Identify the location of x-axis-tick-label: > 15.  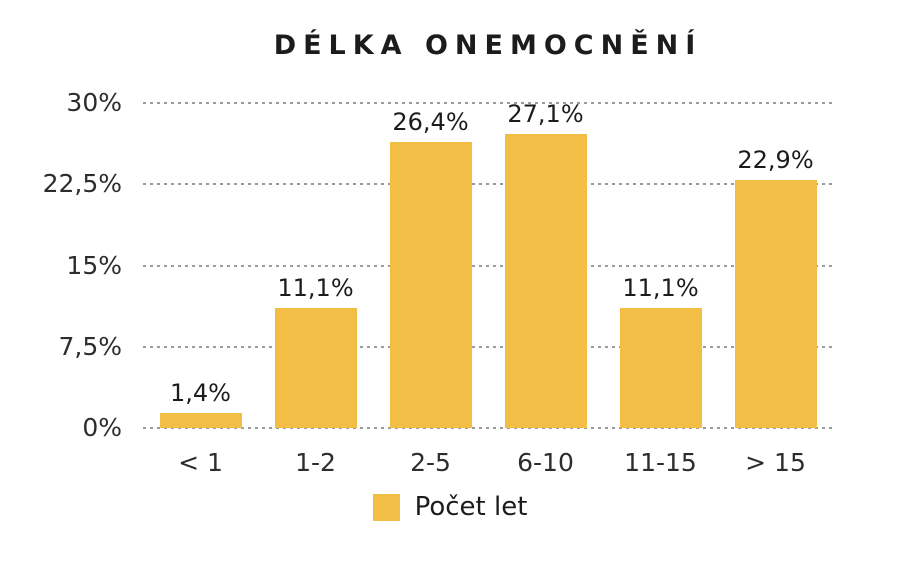
(775, 462).